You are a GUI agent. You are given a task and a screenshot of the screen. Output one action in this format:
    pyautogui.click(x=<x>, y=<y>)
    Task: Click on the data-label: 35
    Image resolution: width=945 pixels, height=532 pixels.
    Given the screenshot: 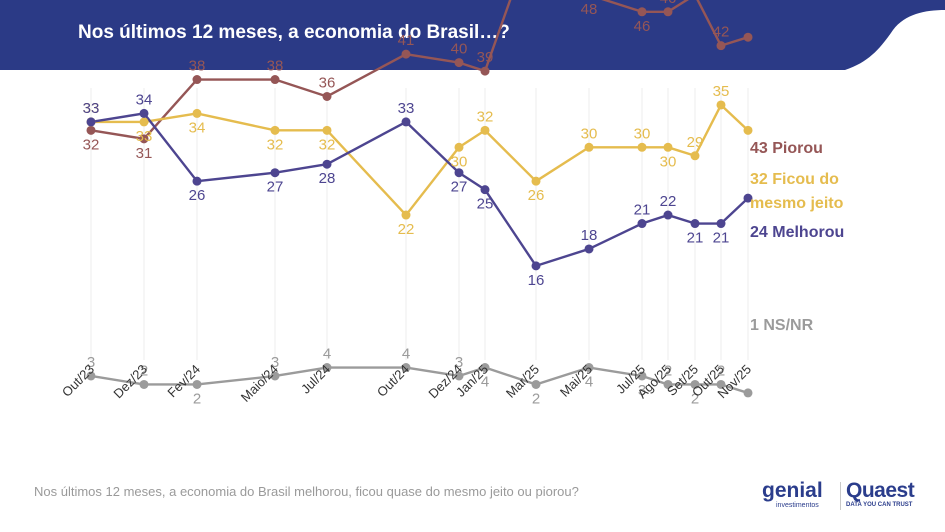 What is the action you would take?
    pyautogui.click(x=721, y=91)
    